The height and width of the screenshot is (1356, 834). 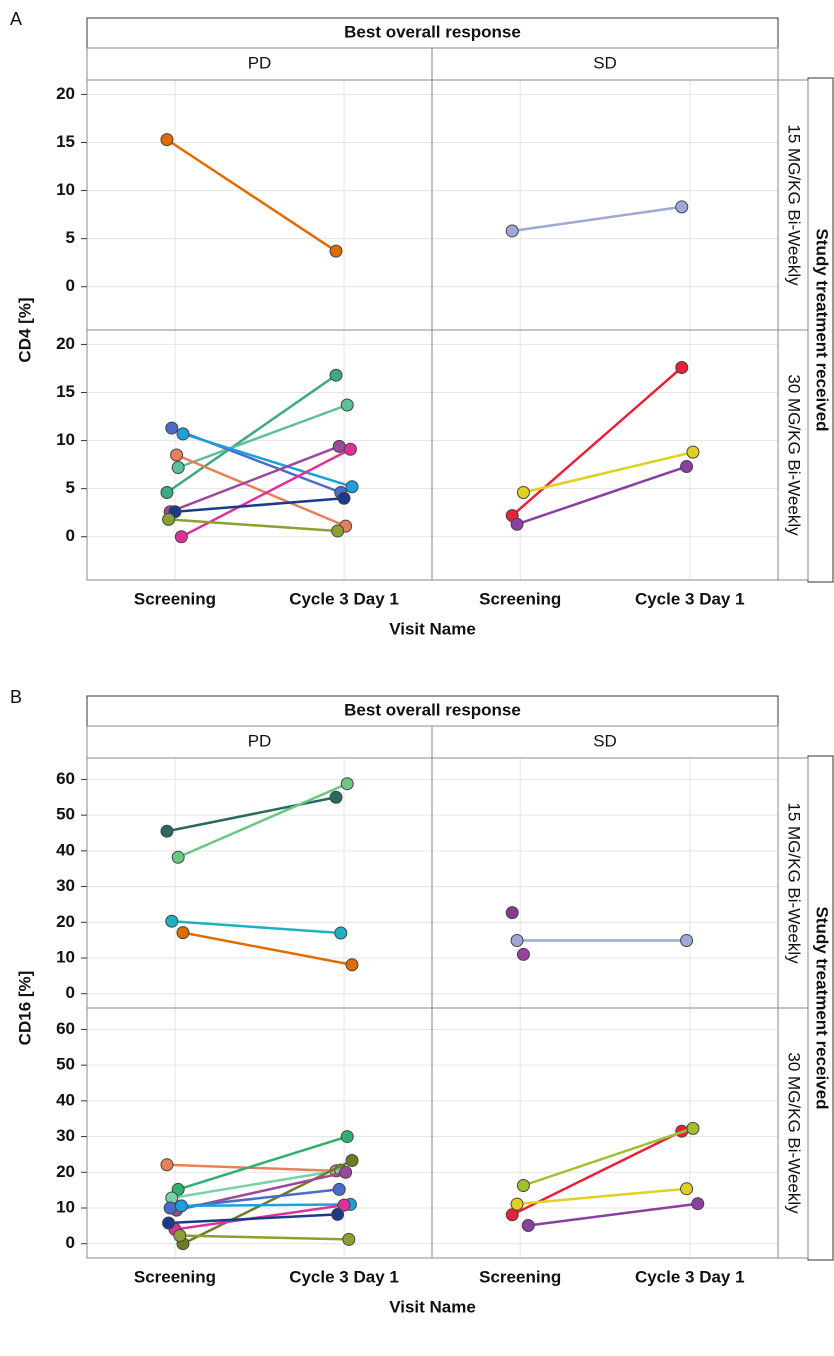 I want to click on column-label: PD, so click(x=260, y=740).